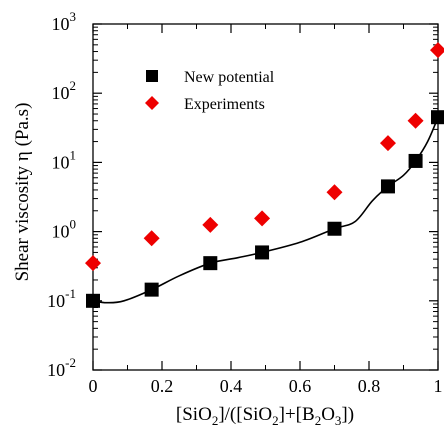 This screenshot has width=444, height=432. What do you see at coordinates (152, 76) in the screenshot?
I see `legend-marker-new-potential` at bounding box center [152, 76].